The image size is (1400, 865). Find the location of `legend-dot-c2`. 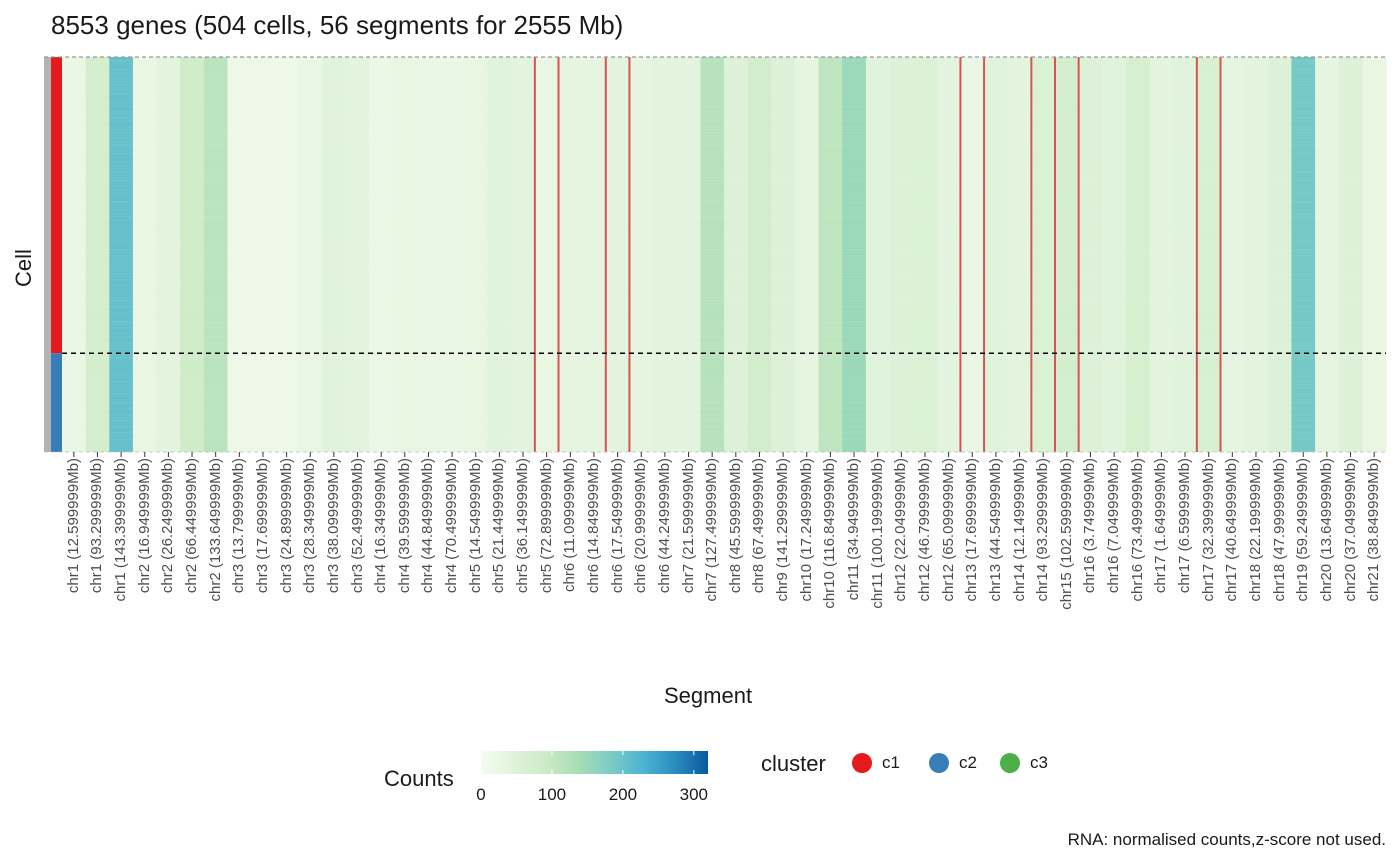

legend-dot-c2 is located at coordinates (939, 763).